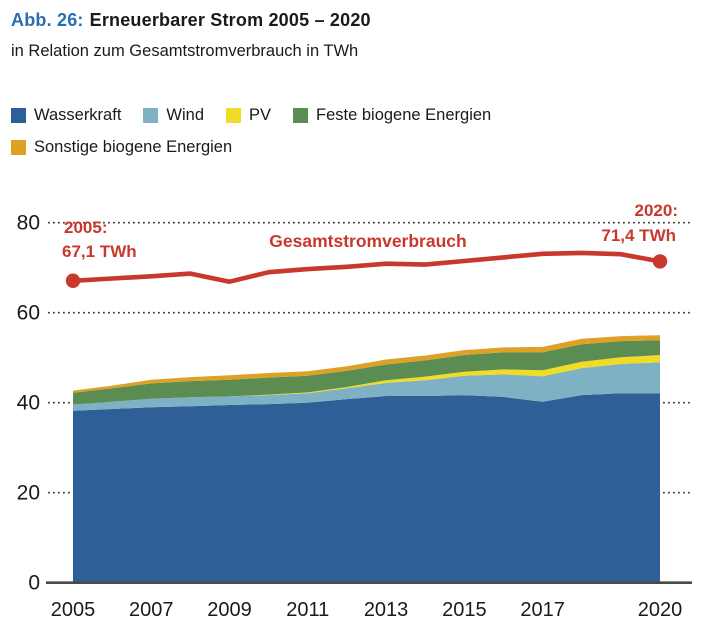 This screenshot has width=701, height=635. Describe the element at coordinates (638, 235) in the screenshot. I see `annotation-end-value: 71,4 TWh` at that location.